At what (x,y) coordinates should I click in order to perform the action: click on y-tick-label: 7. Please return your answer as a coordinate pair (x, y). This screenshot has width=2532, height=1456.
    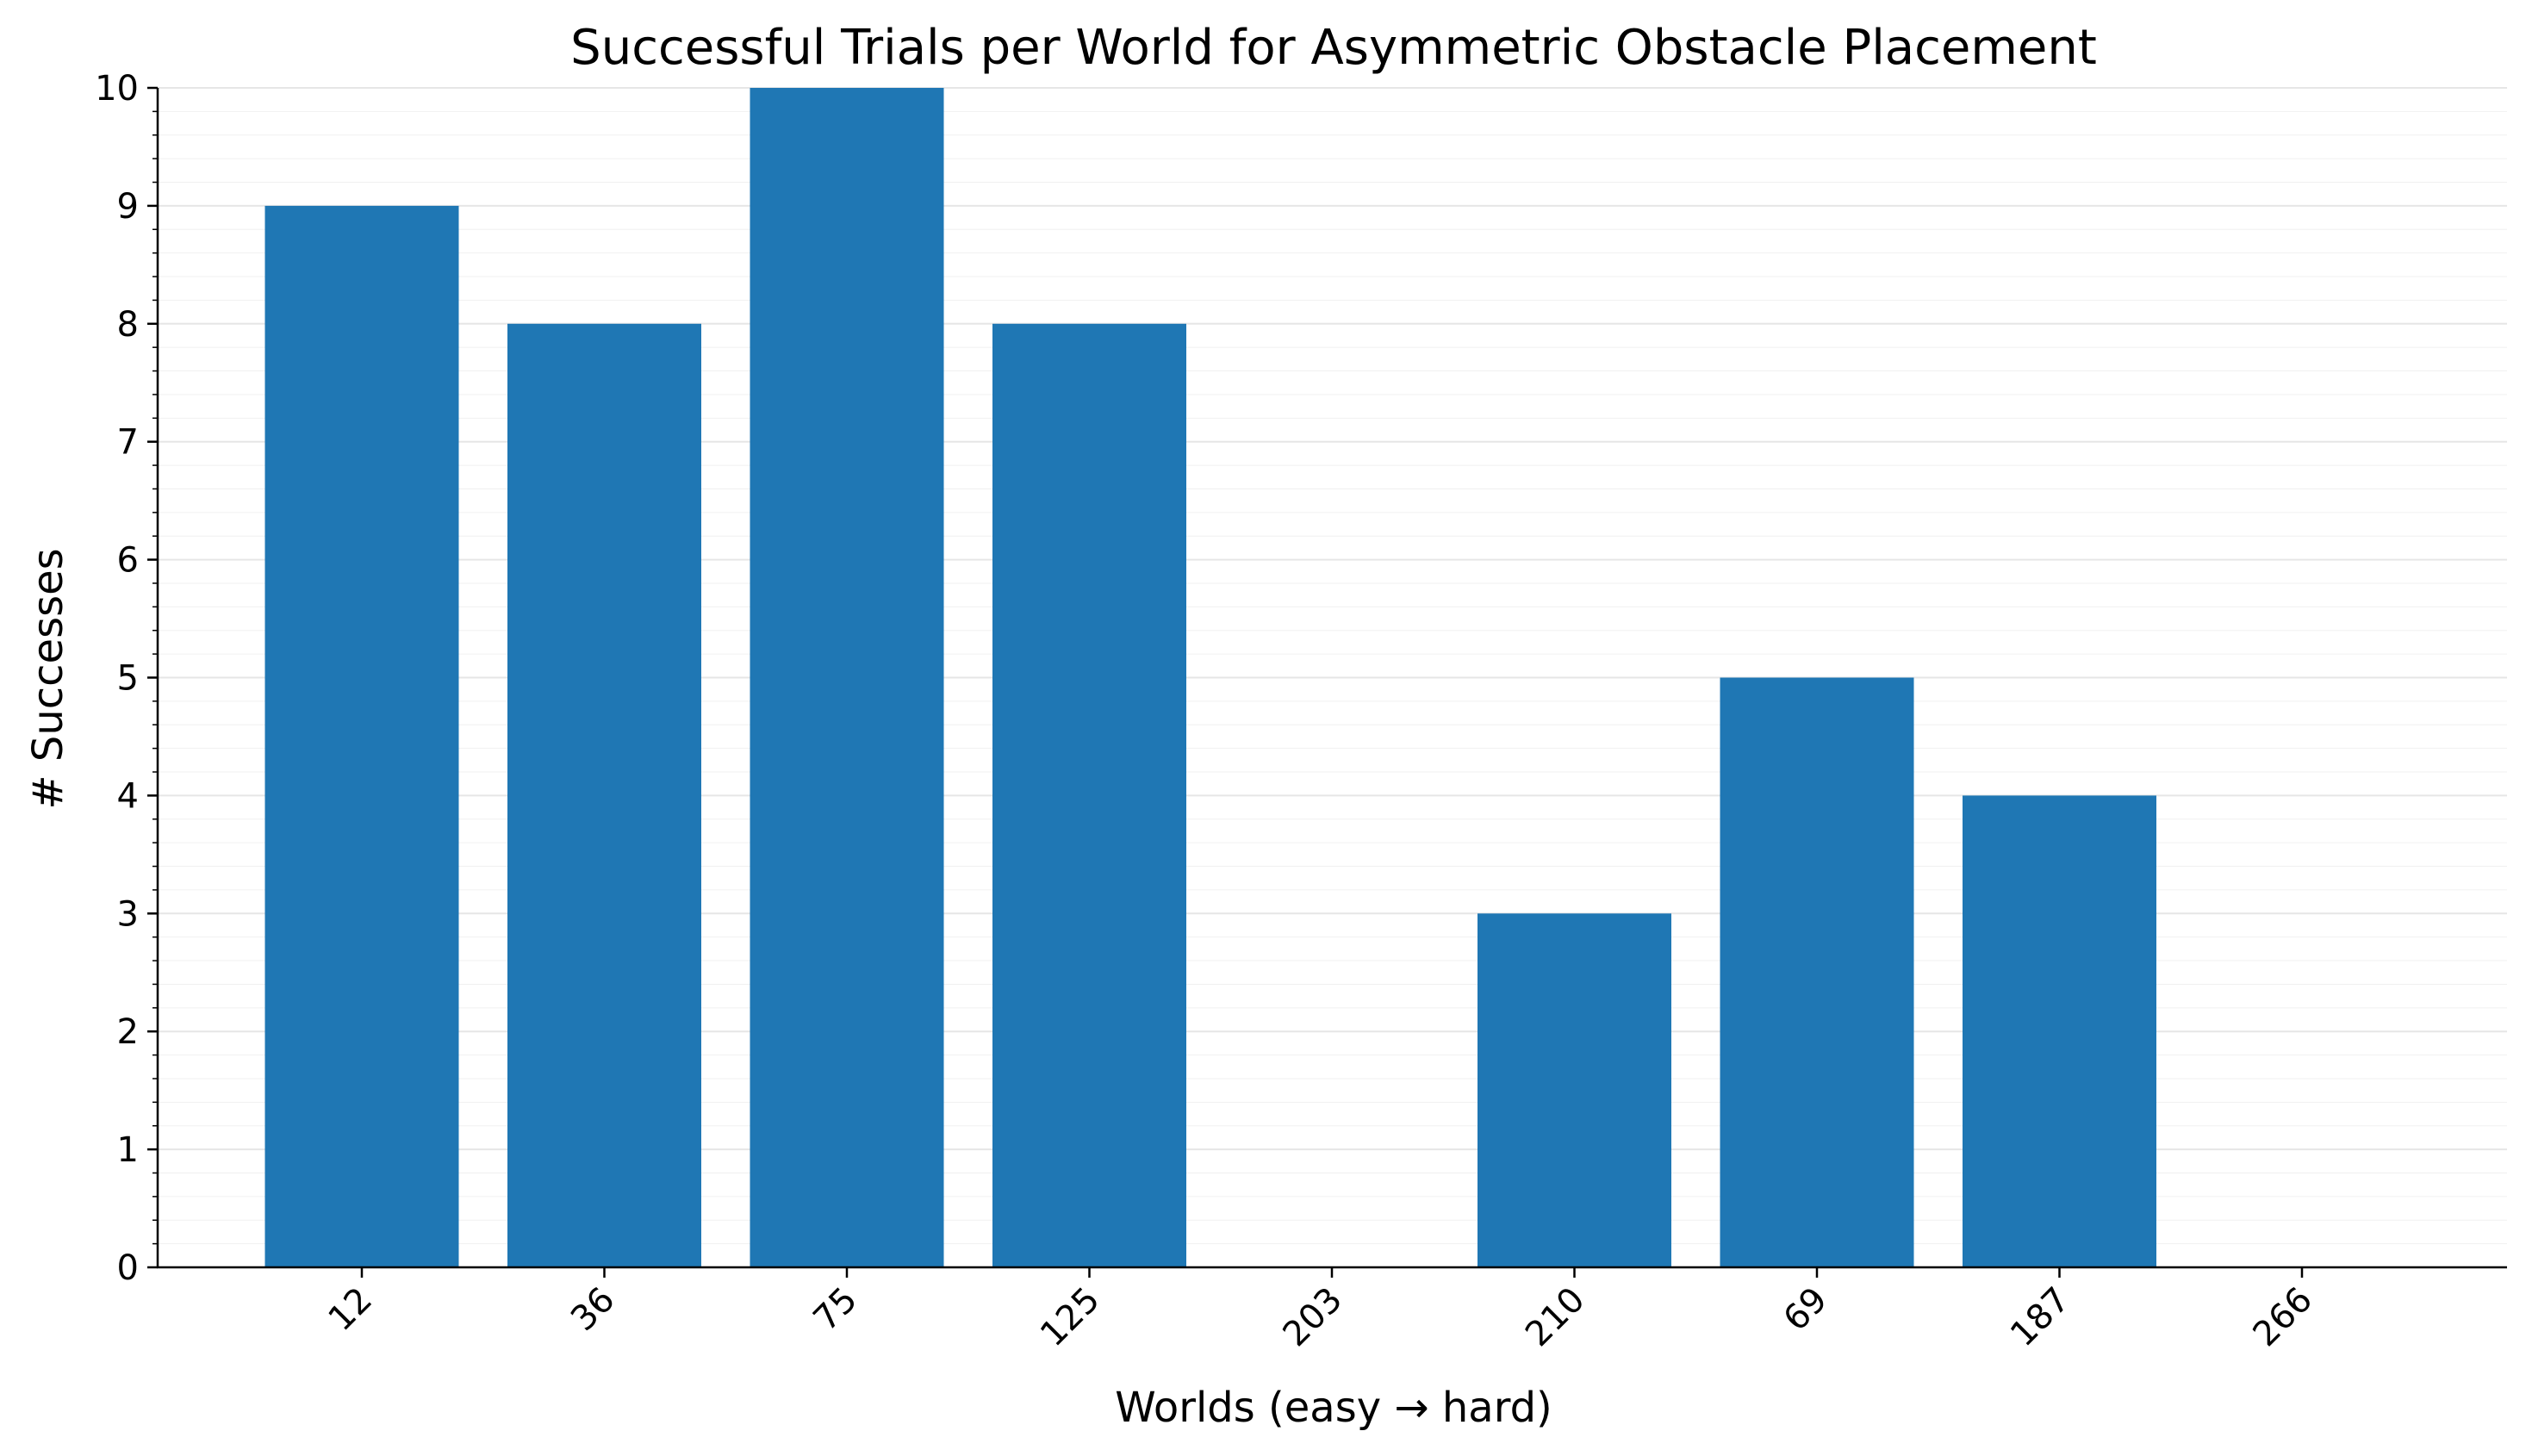
    Looking at the image, I should click on (128, 443).